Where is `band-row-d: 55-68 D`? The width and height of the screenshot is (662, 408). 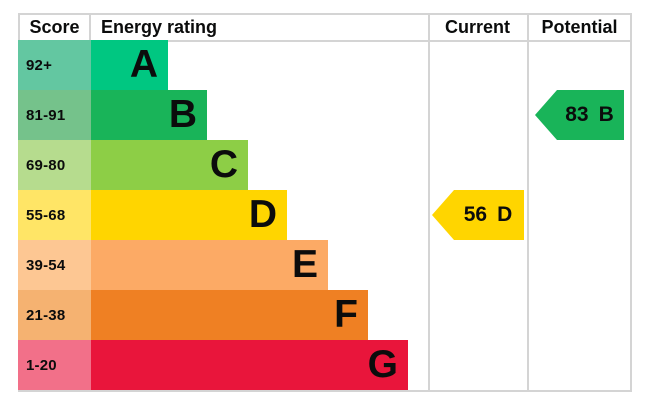 band-row-d: 55-68 D is located at coordinates (213, 215).